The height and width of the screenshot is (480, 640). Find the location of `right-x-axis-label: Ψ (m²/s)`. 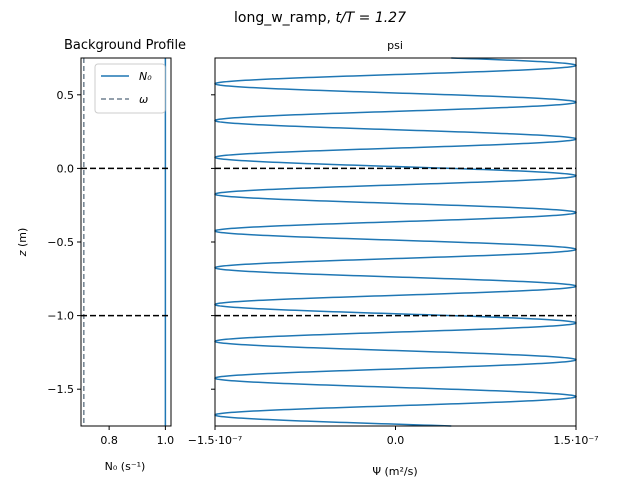

right-x-axis-label: Ψ (m²/s) is located at coordinates (394, 471).